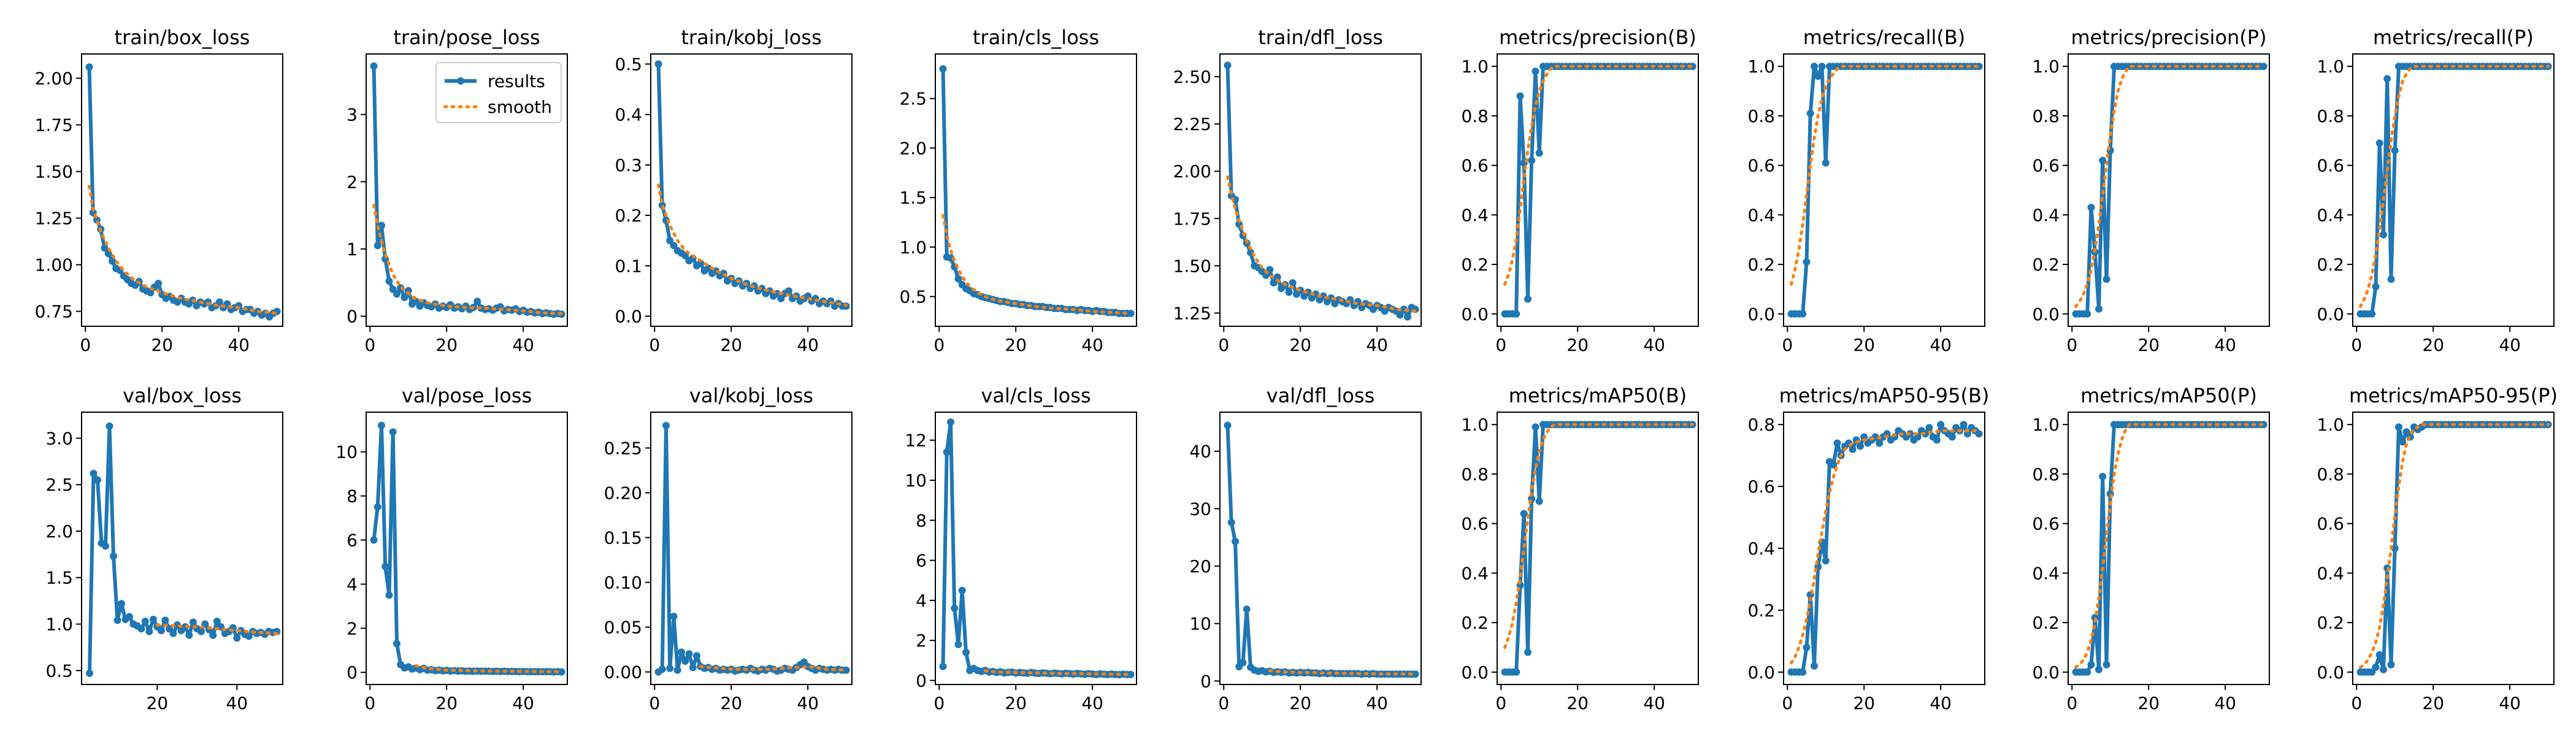 The height and width of the screenshot is (736, 2576). Describe the element at coordinates (913, 148) in the screenshot. I see `y-tick-label: 2.0` at that location.